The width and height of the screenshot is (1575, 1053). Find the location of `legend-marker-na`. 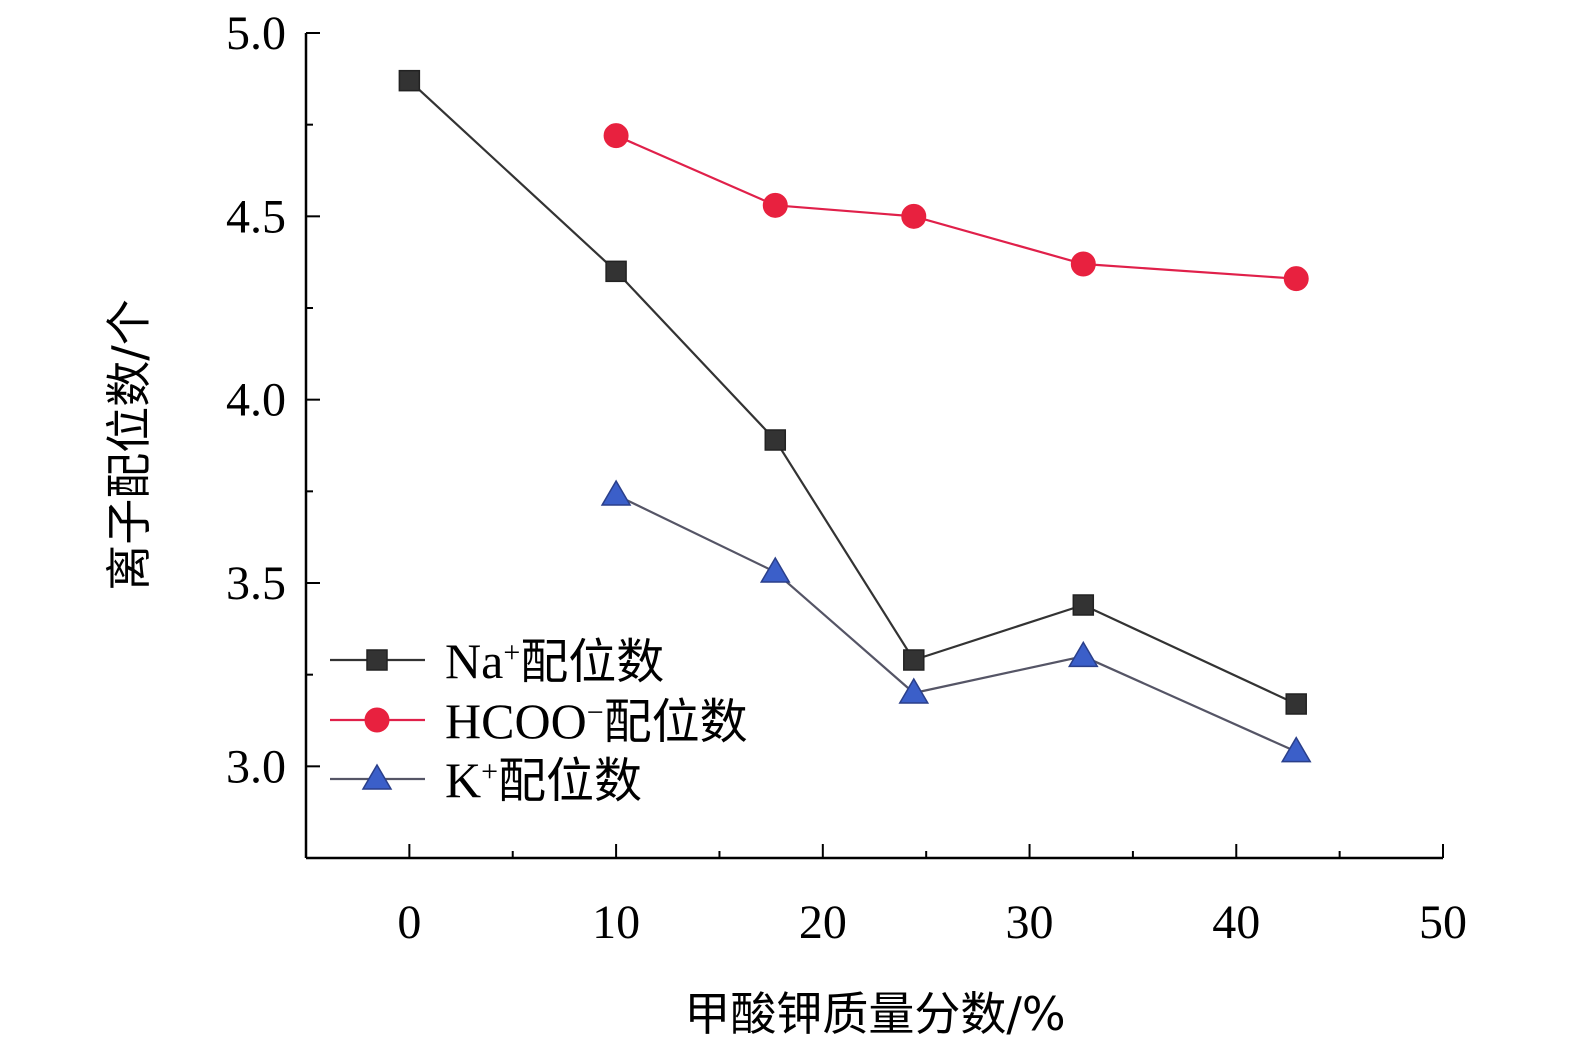

legend-marker-na is located at coordinates (377, 660).